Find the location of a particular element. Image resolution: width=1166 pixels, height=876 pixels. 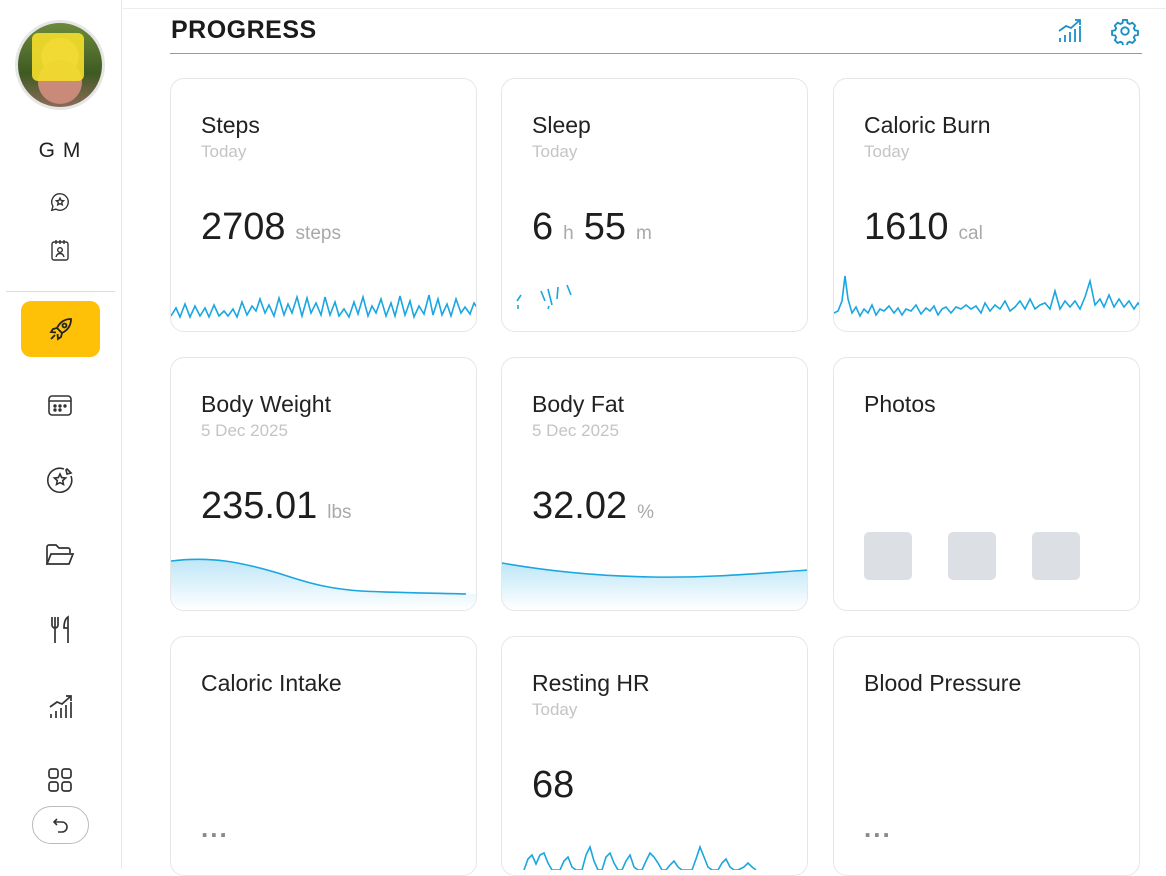

caloric-burn-sparkline is located at coordinates (986, 296).